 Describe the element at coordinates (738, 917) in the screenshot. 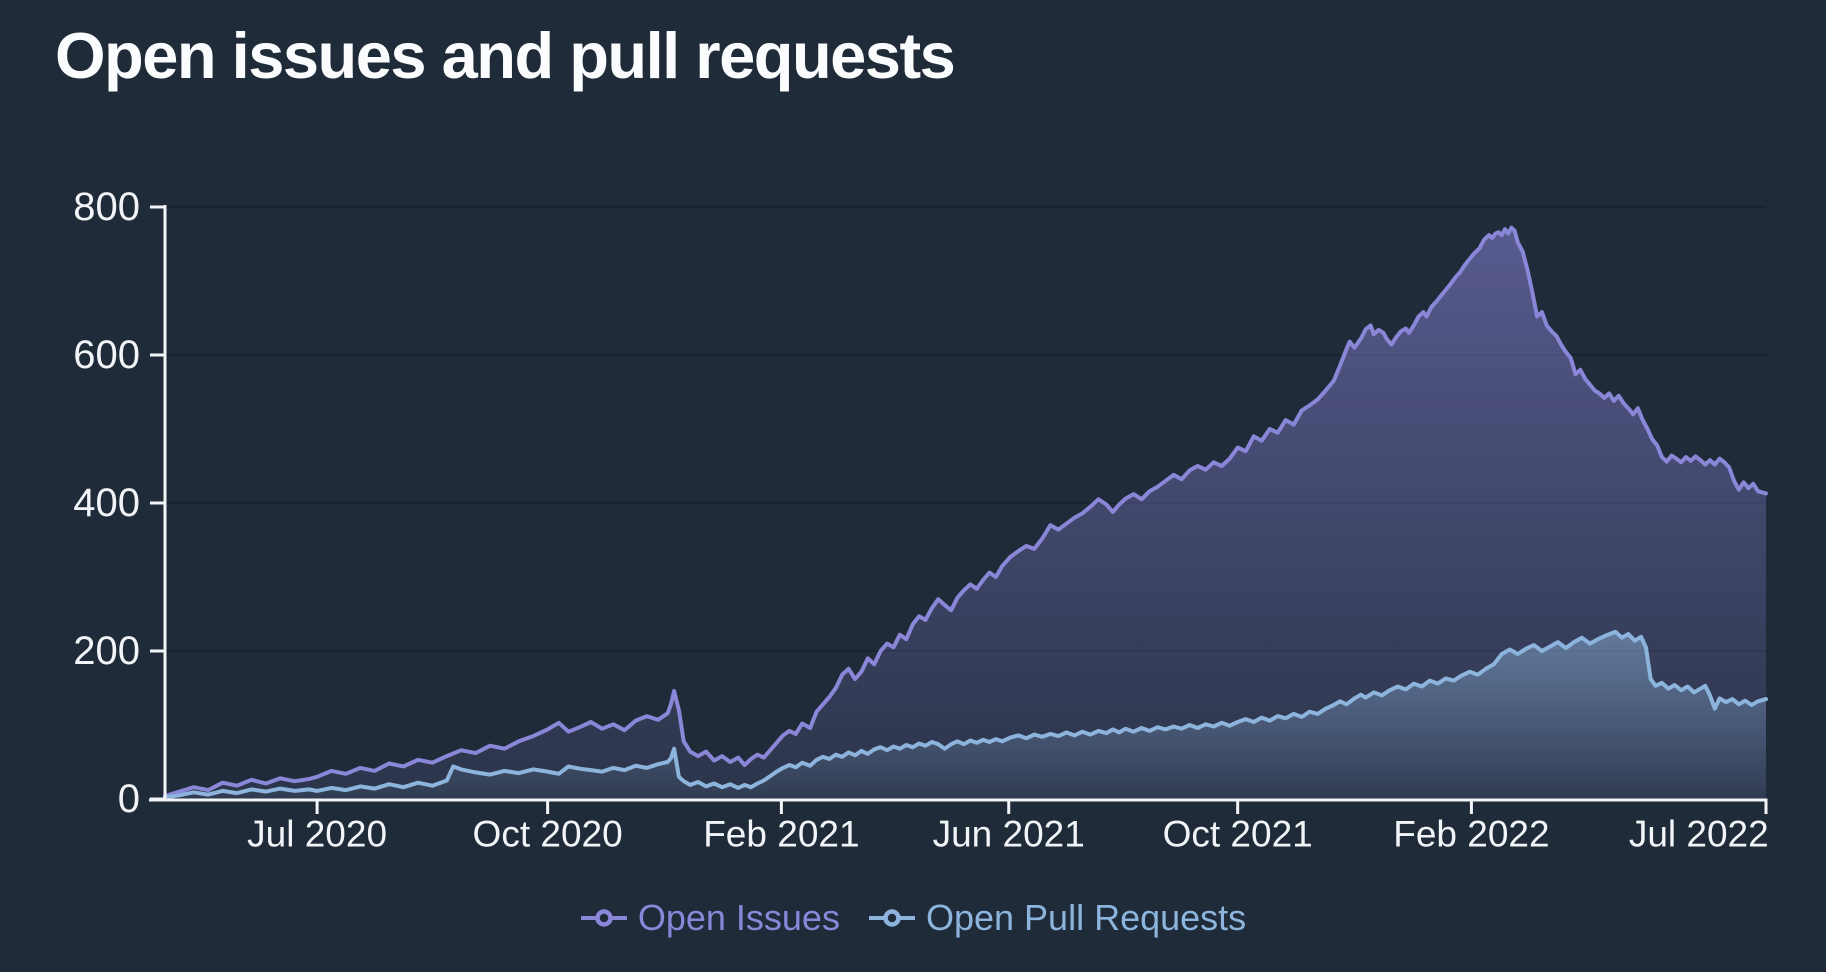

I see `legend-label-open-issues: Open Issues` at that location.